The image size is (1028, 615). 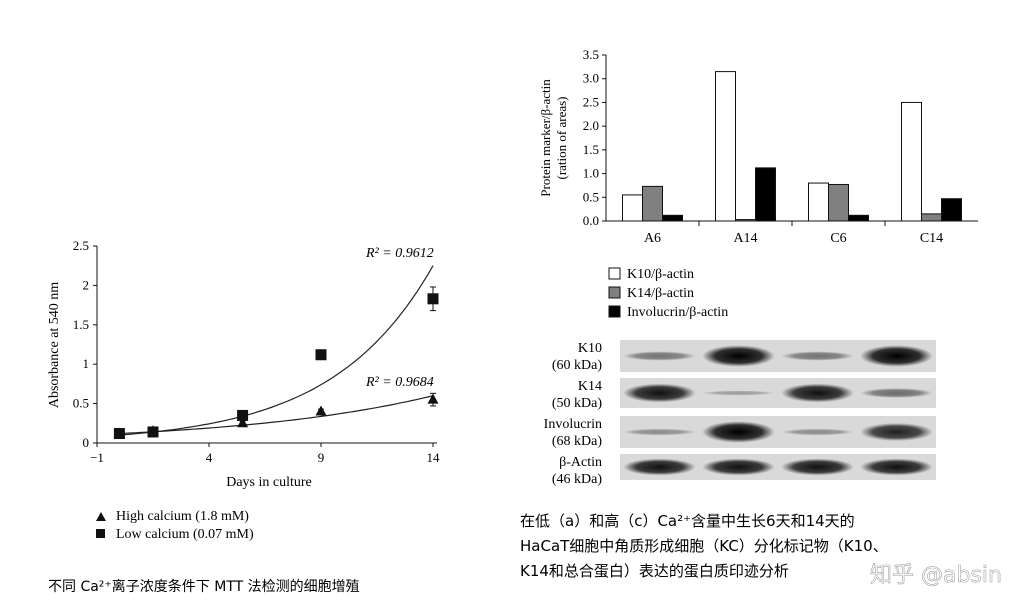 What do you see at coordinates (580, 462) in the screenshot?
I see `blot-row-label: β-Actin` at bounding box center [580, 462].